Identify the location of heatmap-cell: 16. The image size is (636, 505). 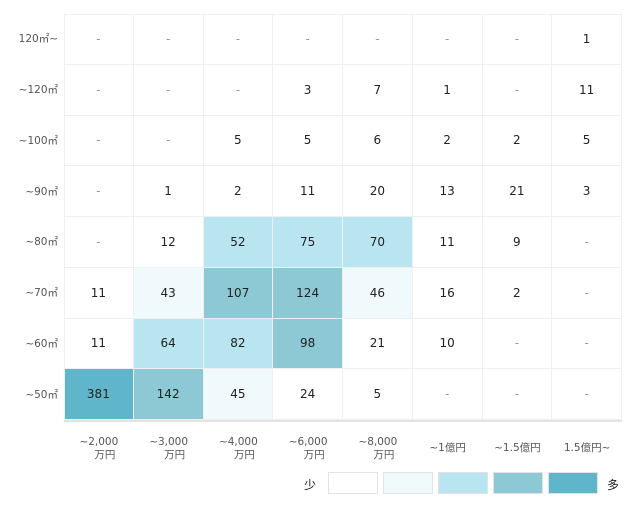
(447, 293).